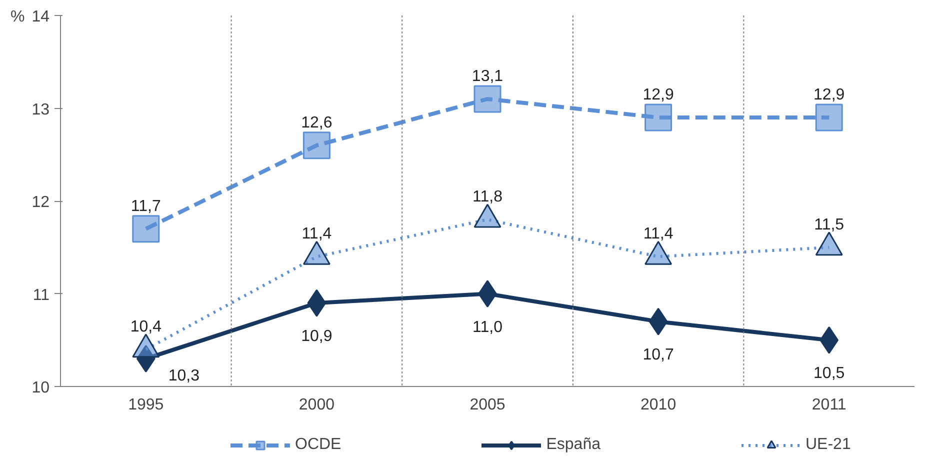 This screenshot has height=464, width=944. What do you see at coordinates (41, 109) in the screenshot?
I see `y-tick-label: 13` at bounding box center [41, 109].